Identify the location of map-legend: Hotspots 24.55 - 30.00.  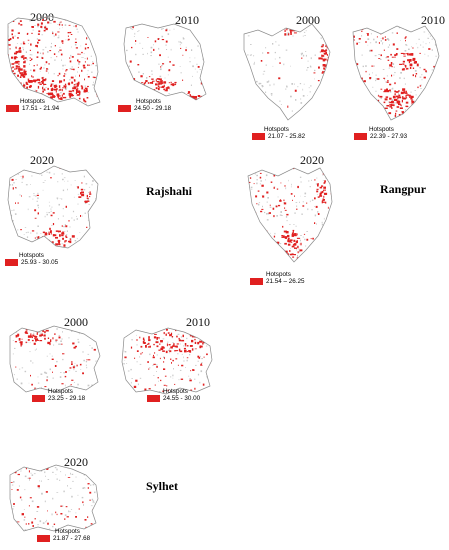
(192, 396).